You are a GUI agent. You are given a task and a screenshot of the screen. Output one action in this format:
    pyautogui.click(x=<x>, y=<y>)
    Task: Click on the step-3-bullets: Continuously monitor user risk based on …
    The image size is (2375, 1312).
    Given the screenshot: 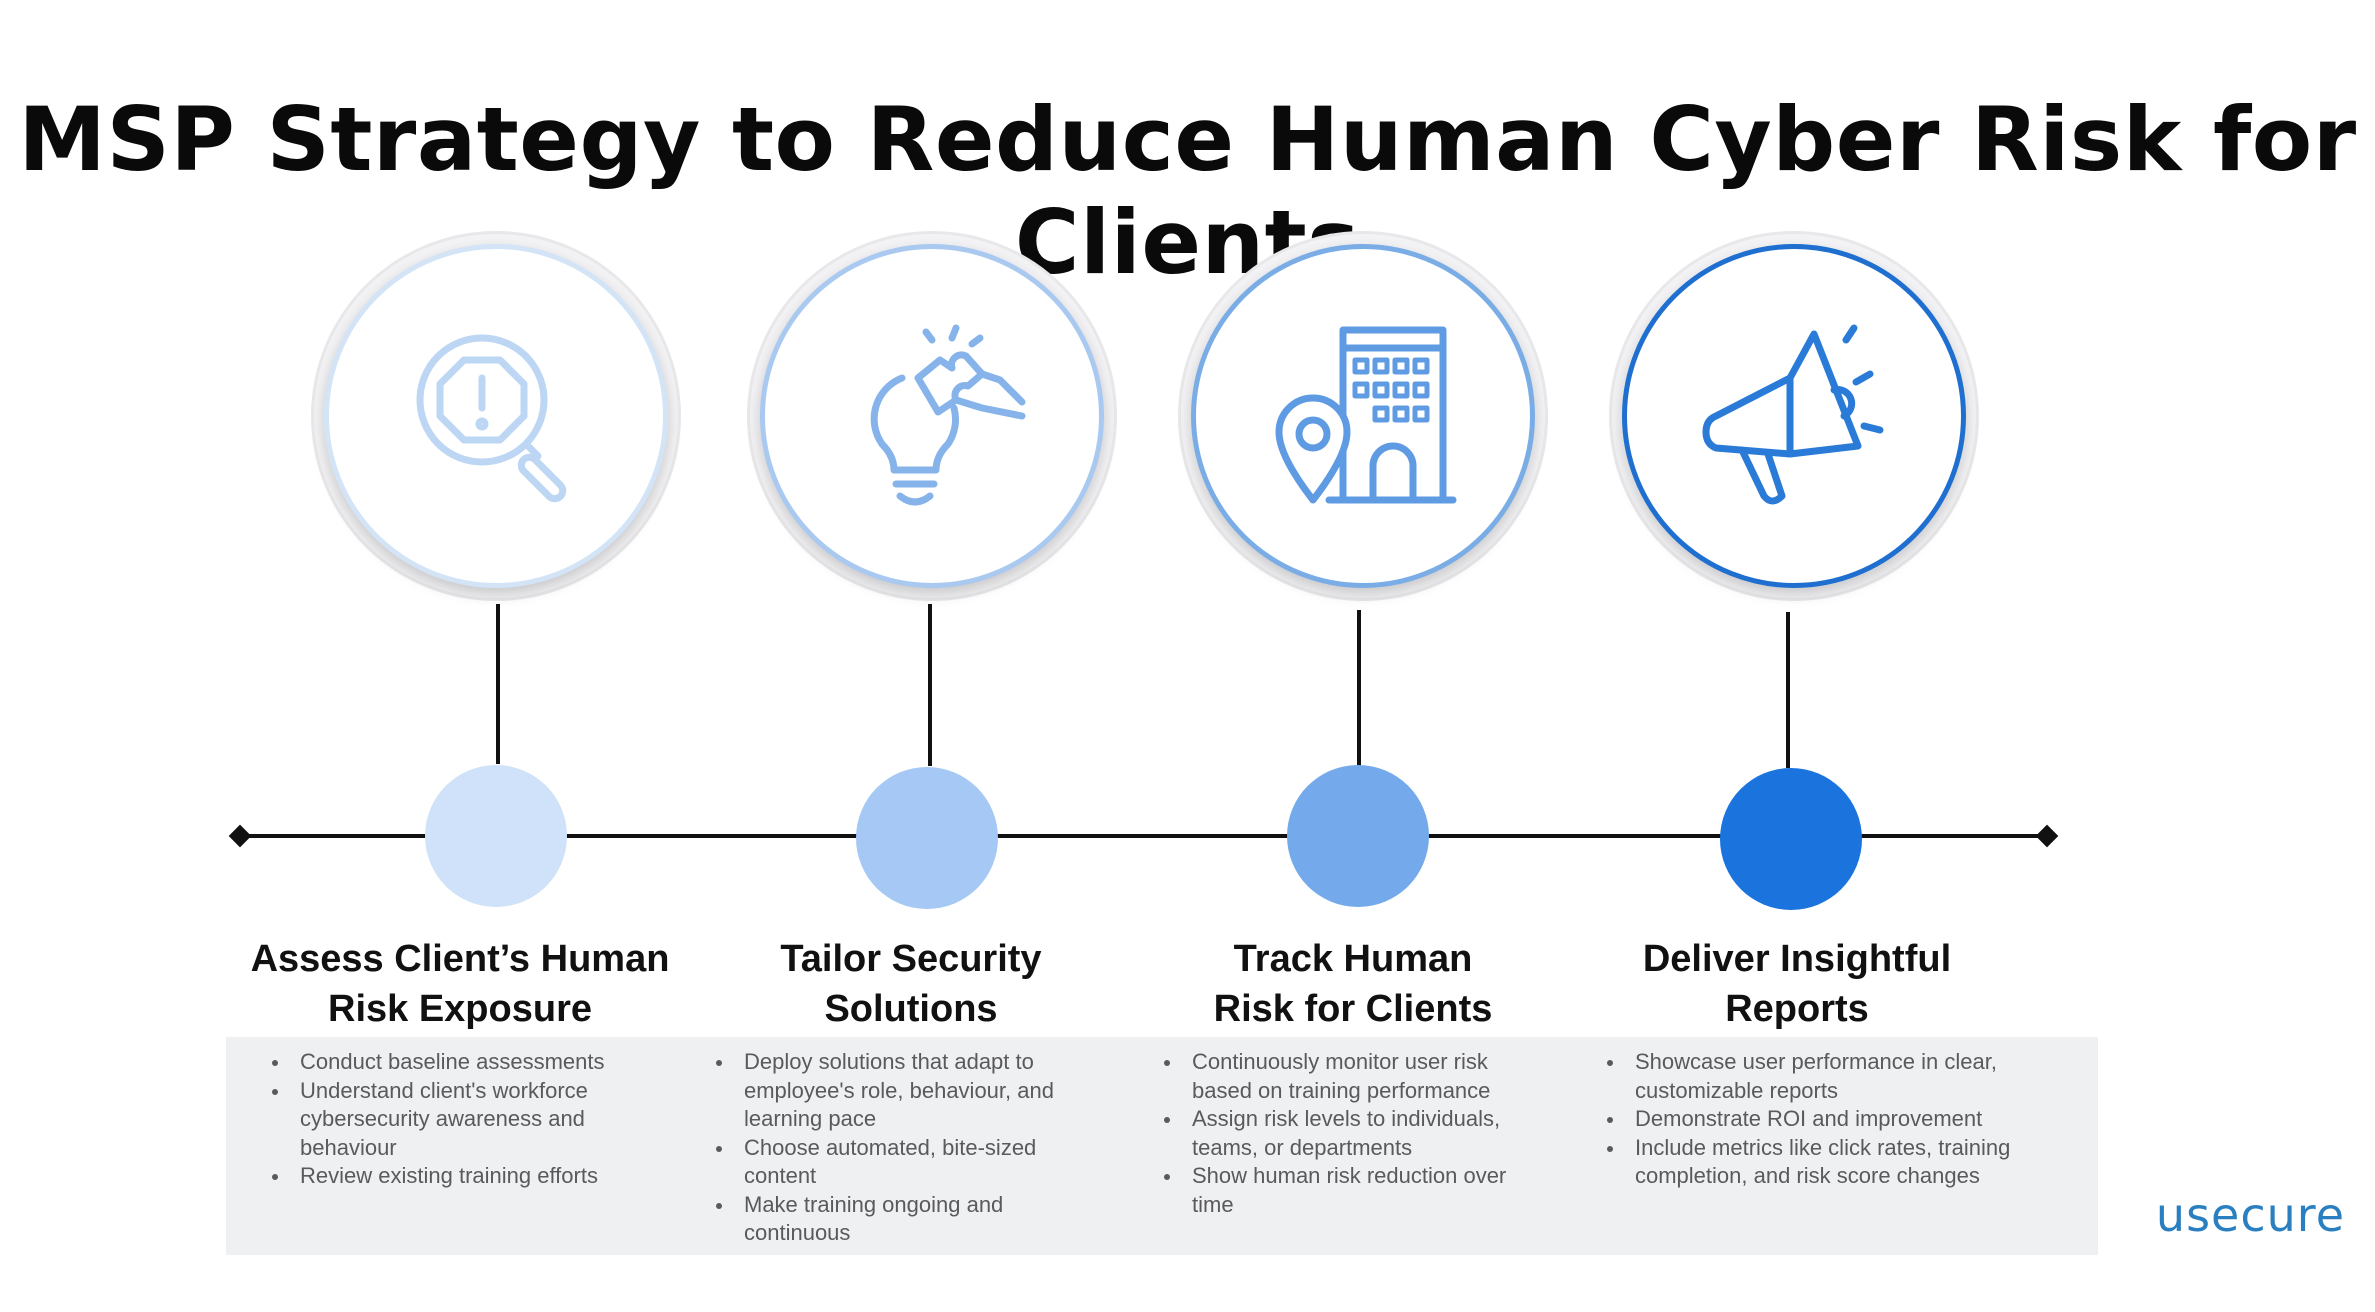 What is the action you would take?
    pyautogui.click(x=1351, y=1133)
    